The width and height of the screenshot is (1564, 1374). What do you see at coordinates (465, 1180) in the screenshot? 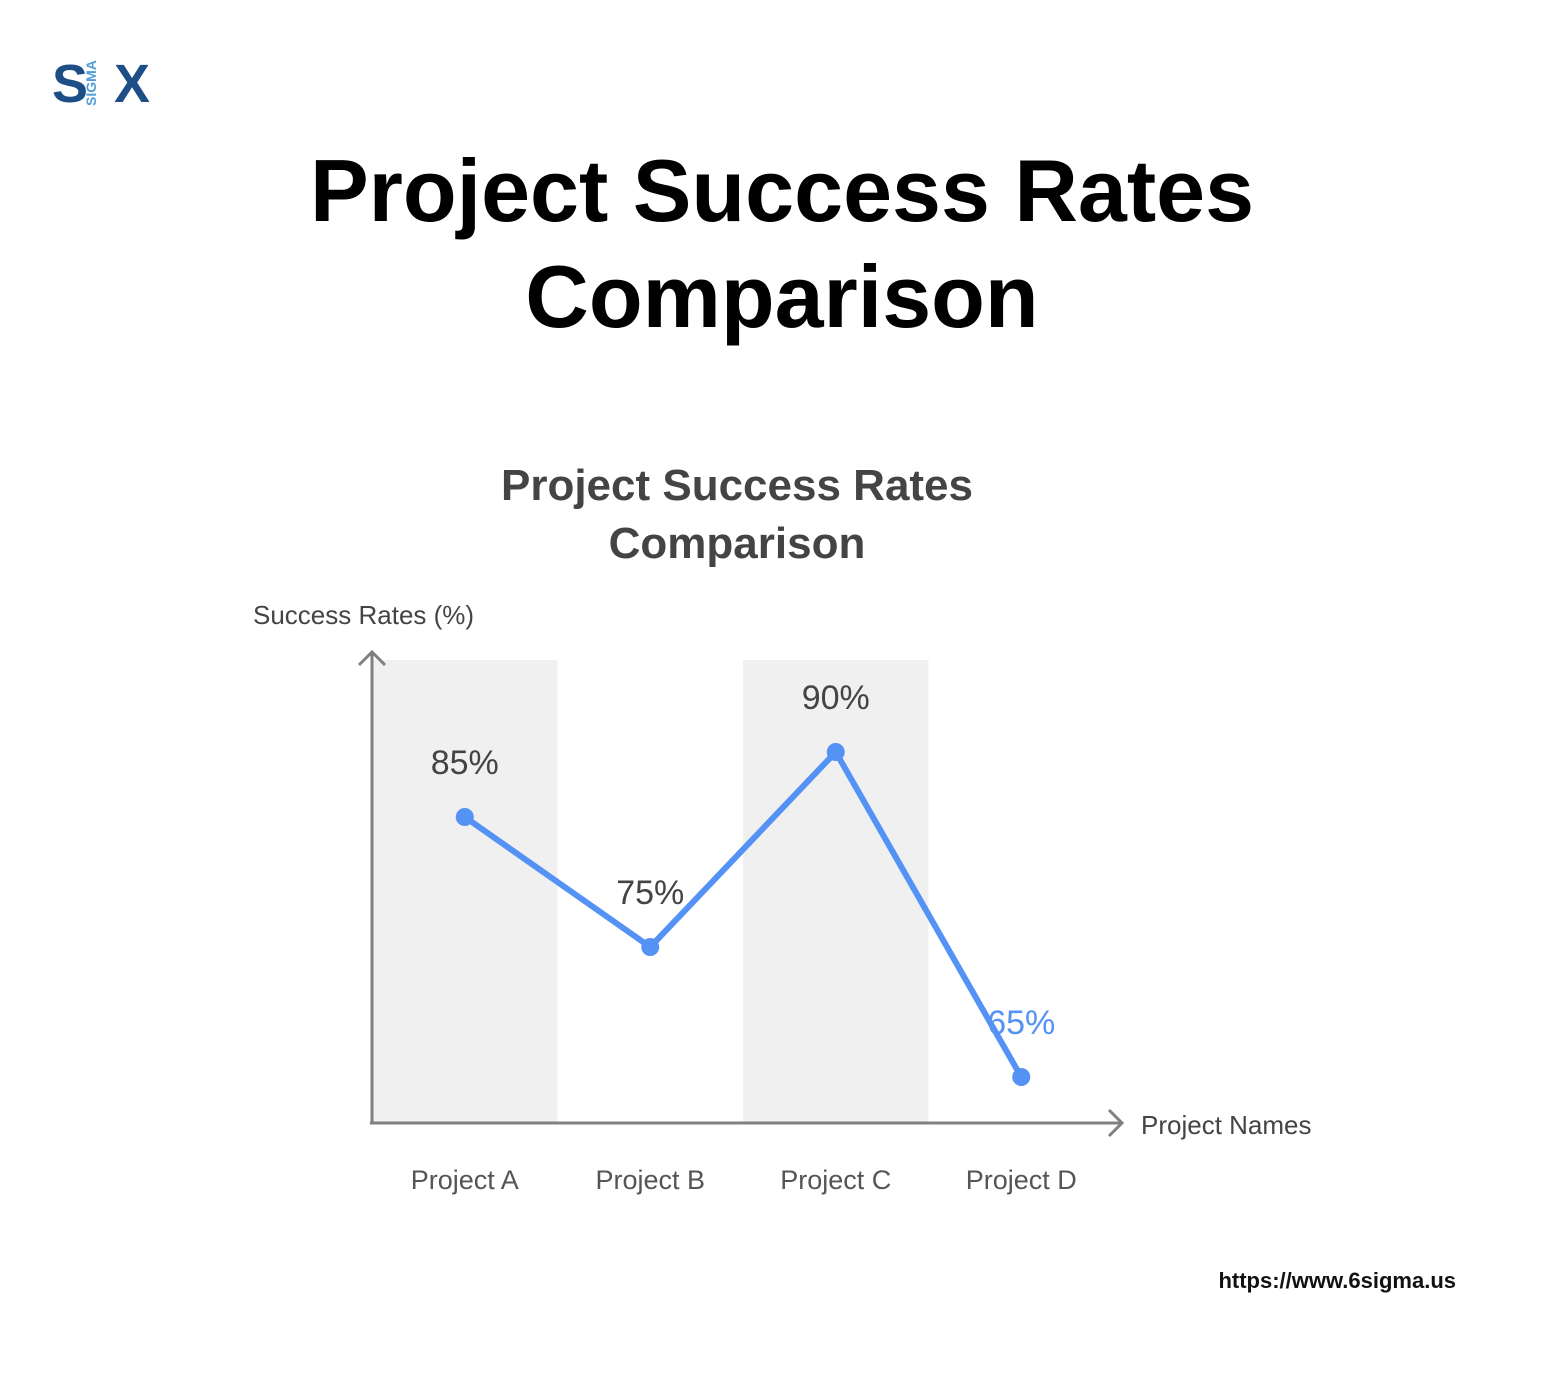
I see `x-tick-label: Project A` at bounding box center [465, 1180].